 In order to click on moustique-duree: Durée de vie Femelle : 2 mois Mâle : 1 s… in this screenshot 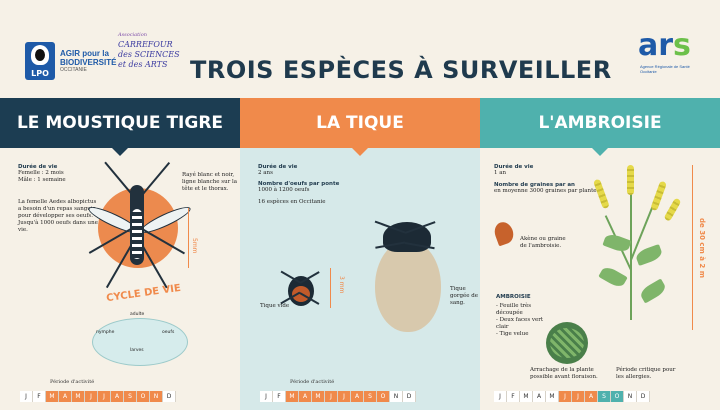, I will do `click(58, 174)`.